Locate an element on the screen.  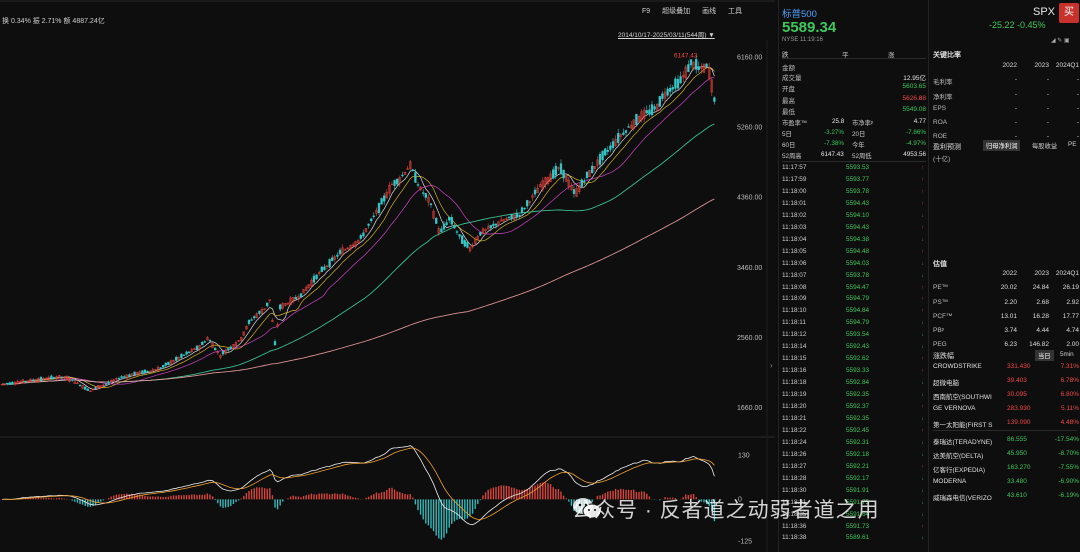
tab-net-profit: 归母净利润 is located at coordinates (1002, 145).